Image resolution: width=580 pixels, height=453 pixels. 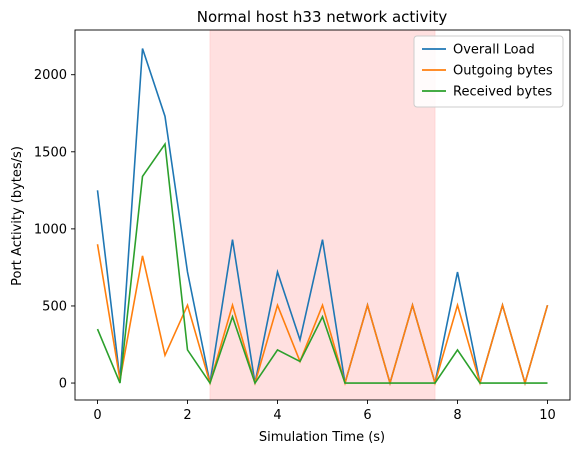 What do you see at coordinates (63, 384) in the screenshot?
I see `y-tick-label-0: 0` at bounding box center [63, 384].